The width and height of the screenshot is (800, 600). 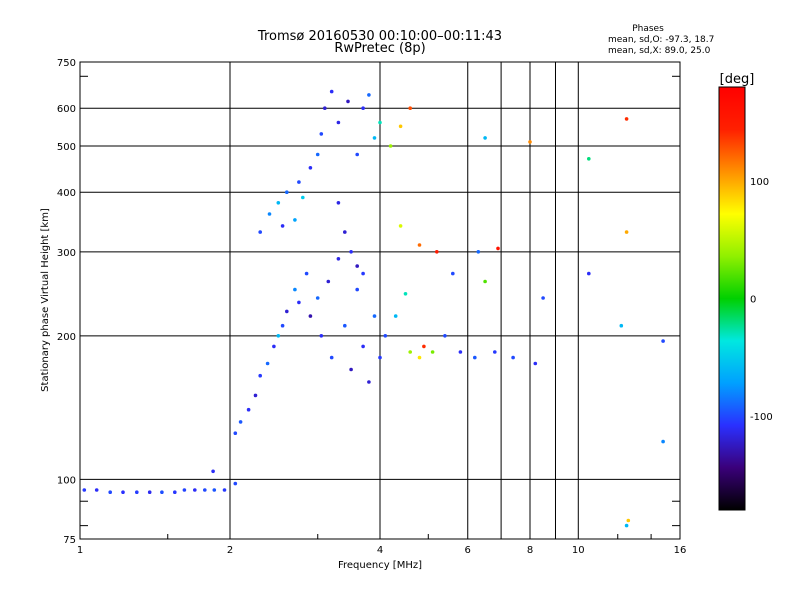 I want to click on x-axis: 1 2 4 6 8 10 16, so click(x=382, y=545).